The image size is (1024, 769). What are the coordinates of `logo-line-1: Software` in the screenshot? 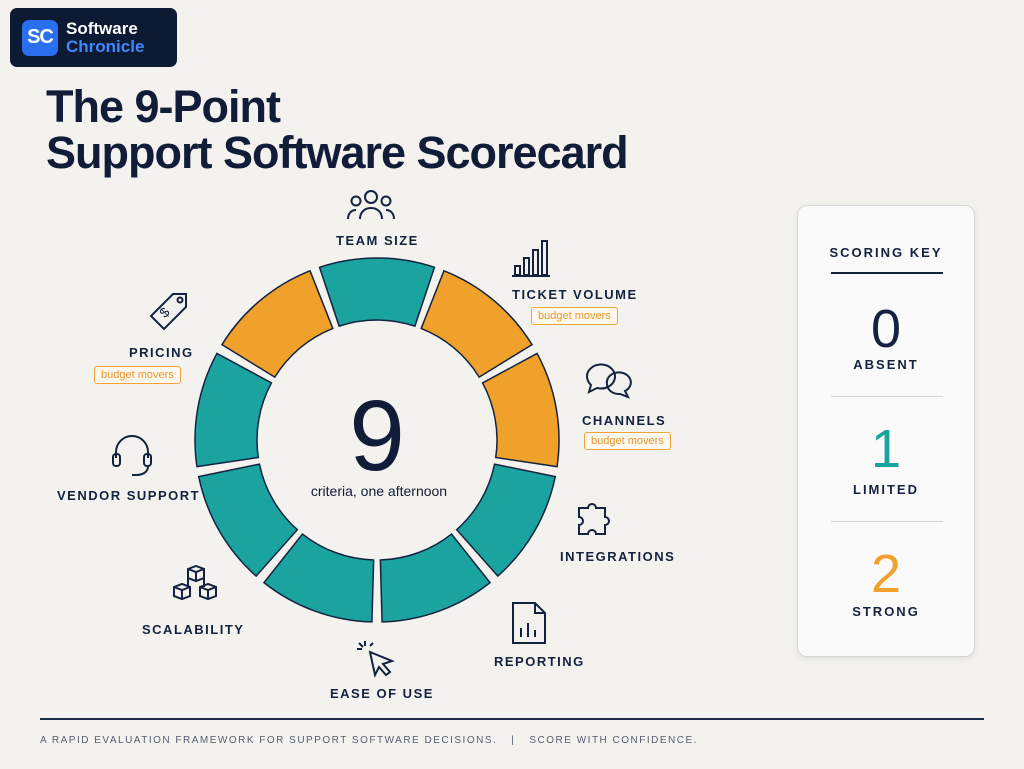 It's located at (102, 28).